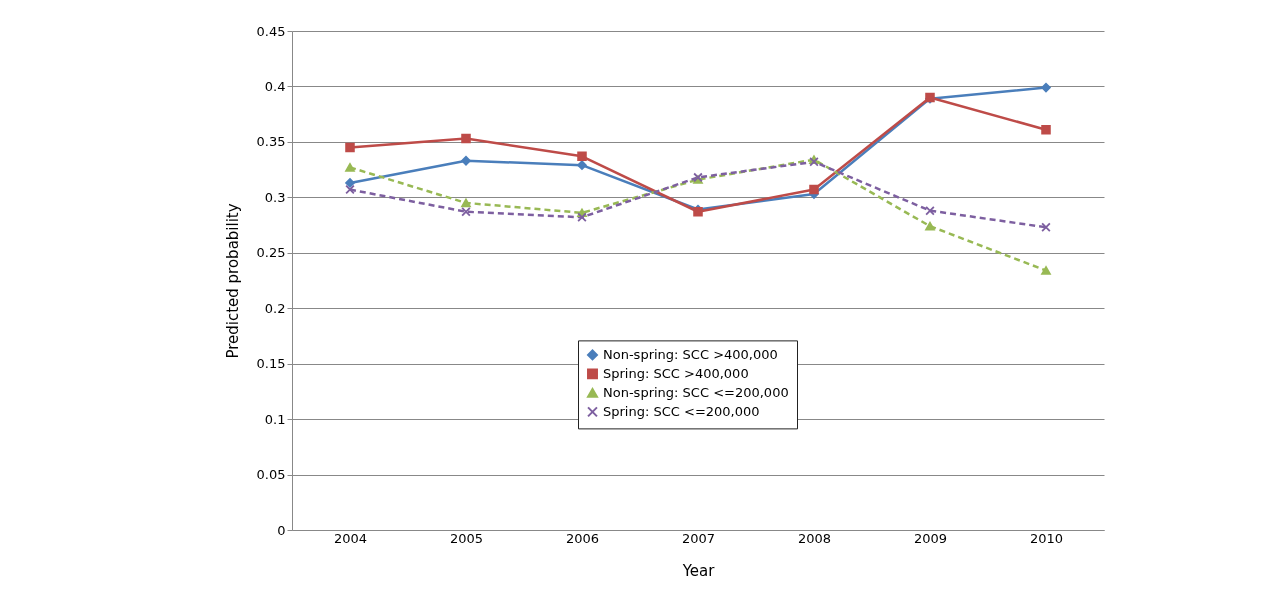 The width and height of the screenshot is (1281, 594). What do you see at coordinates (466, 538) in the screenshot?
I see `x-tick-label: 2005` at bounding box center [466, 538].